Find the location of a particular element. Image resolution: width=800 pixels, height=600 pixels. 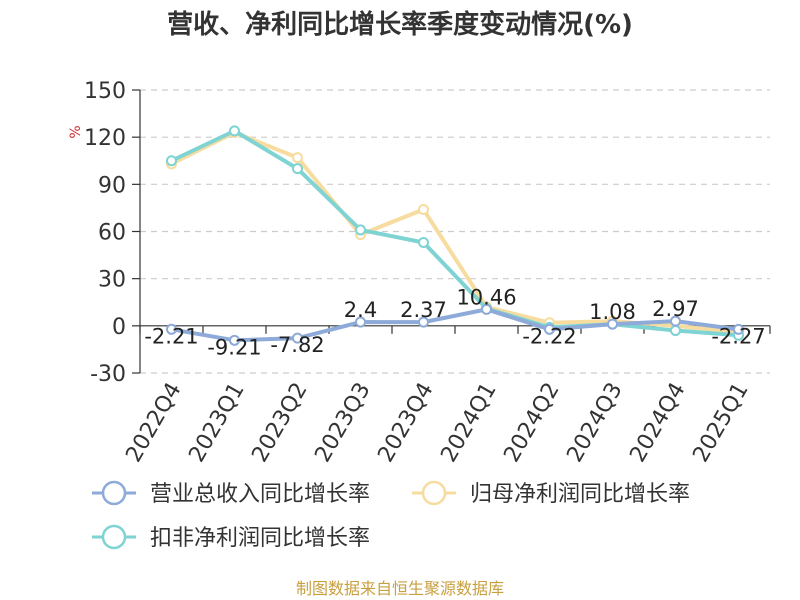

data-label: 2.4 is located at coordinates (360, 310).